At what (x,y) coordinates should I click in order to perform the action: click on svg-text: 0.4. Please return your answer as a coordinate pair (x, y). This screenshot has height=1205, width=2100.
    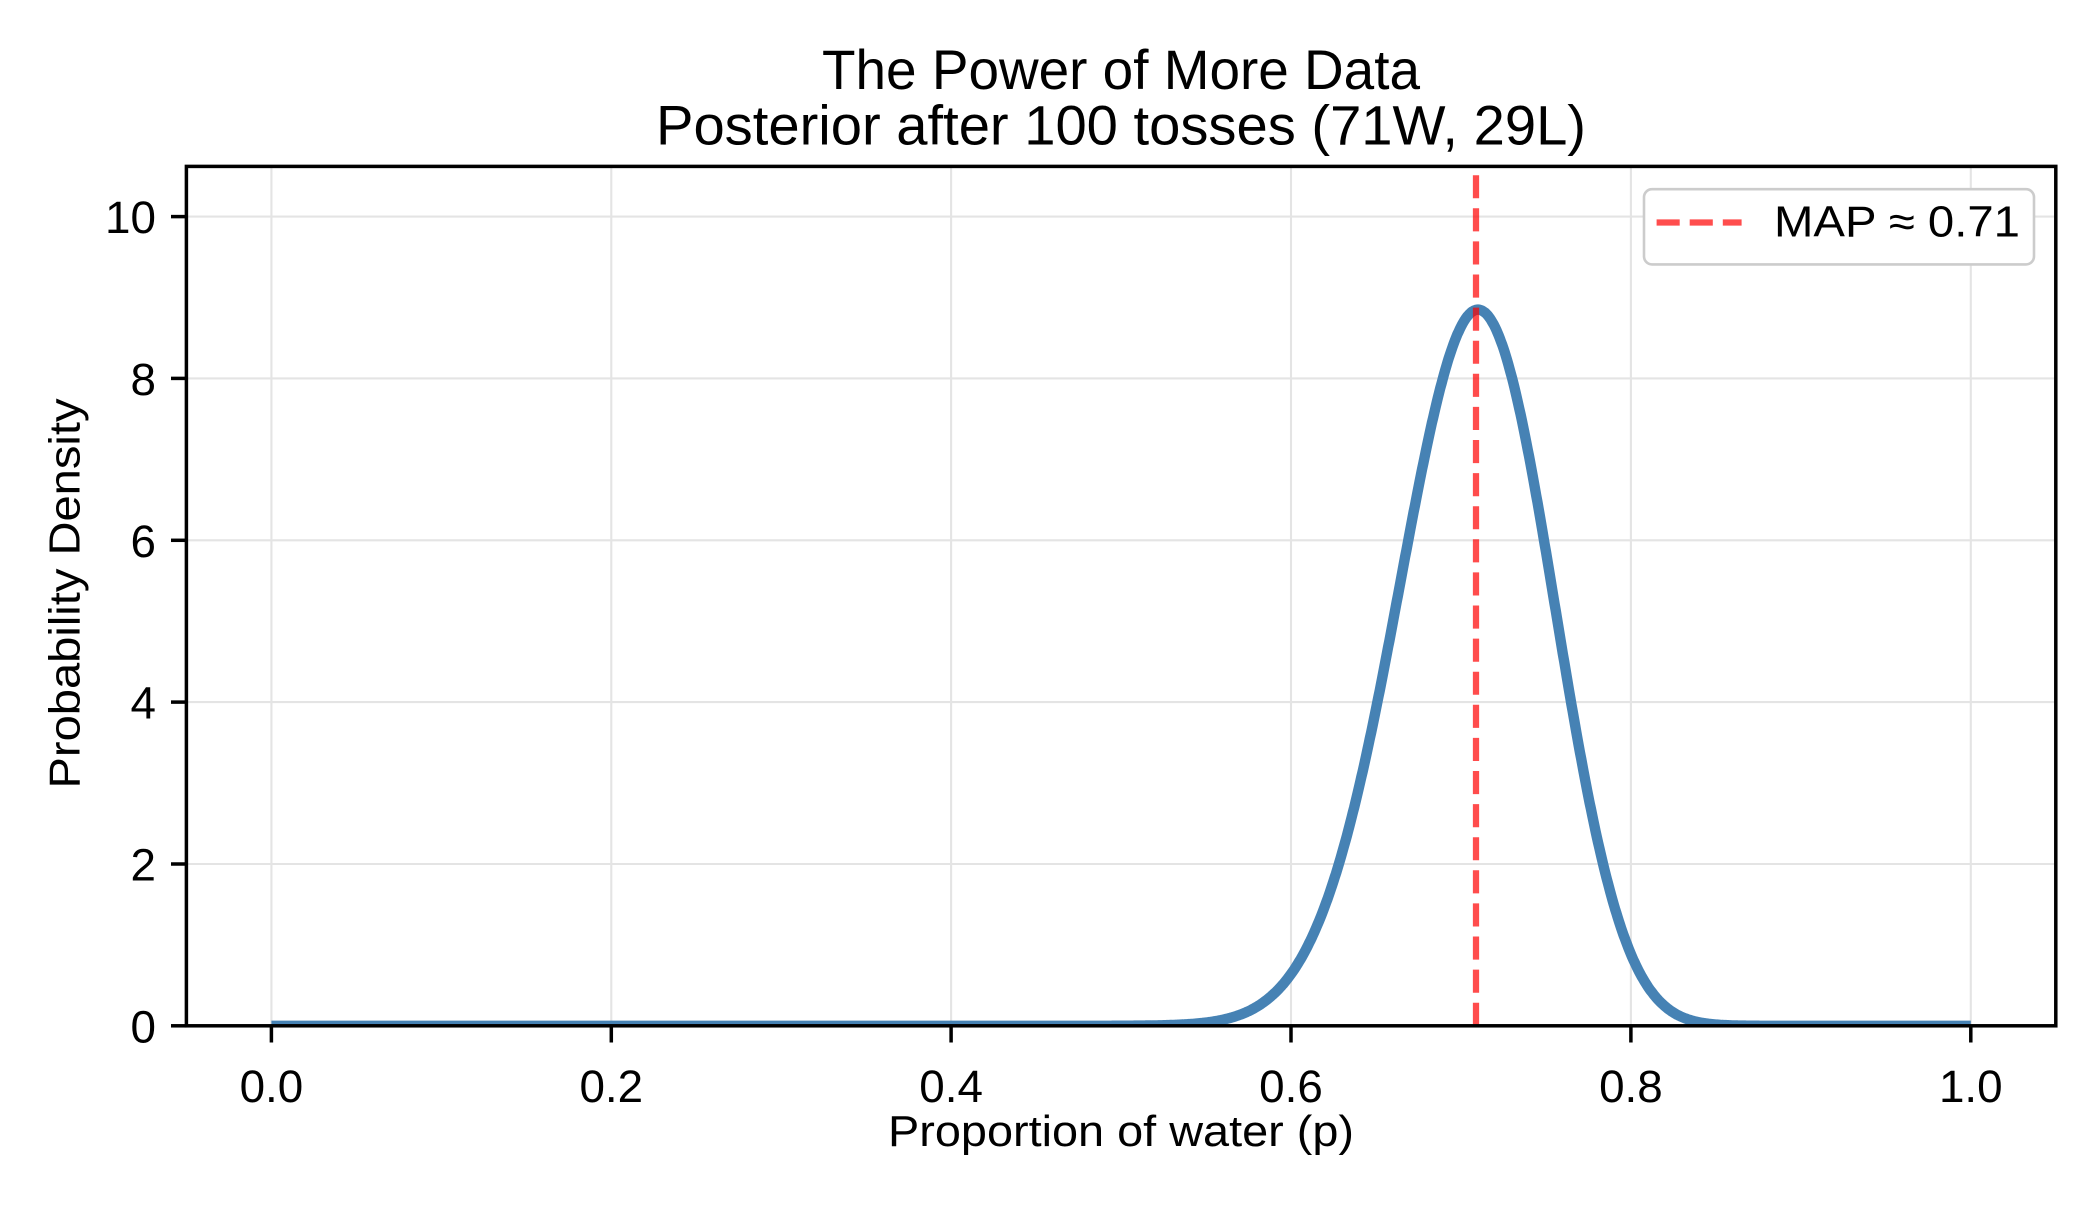
    Looking at the image, I should click on (951, 1086).